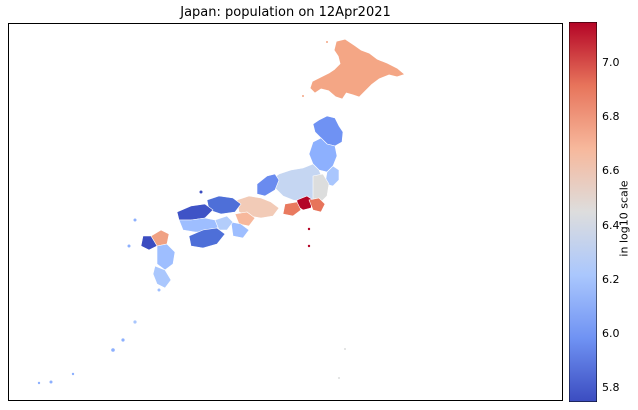 The width and height of the screenshot is (638, 410). I want to click on colorbar-tick-label: 6.2, so click(611, 279).